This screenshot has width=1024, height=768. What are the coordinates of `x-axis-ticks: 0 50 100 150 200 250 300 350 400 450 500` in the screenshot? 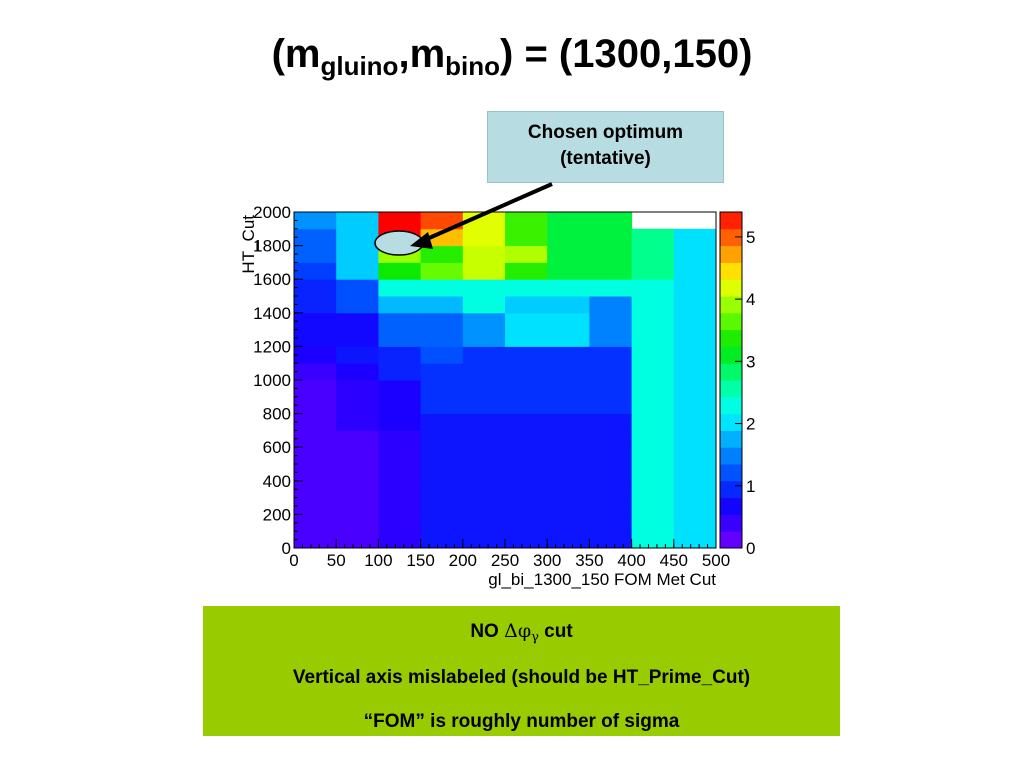 It's located at (509, 554).